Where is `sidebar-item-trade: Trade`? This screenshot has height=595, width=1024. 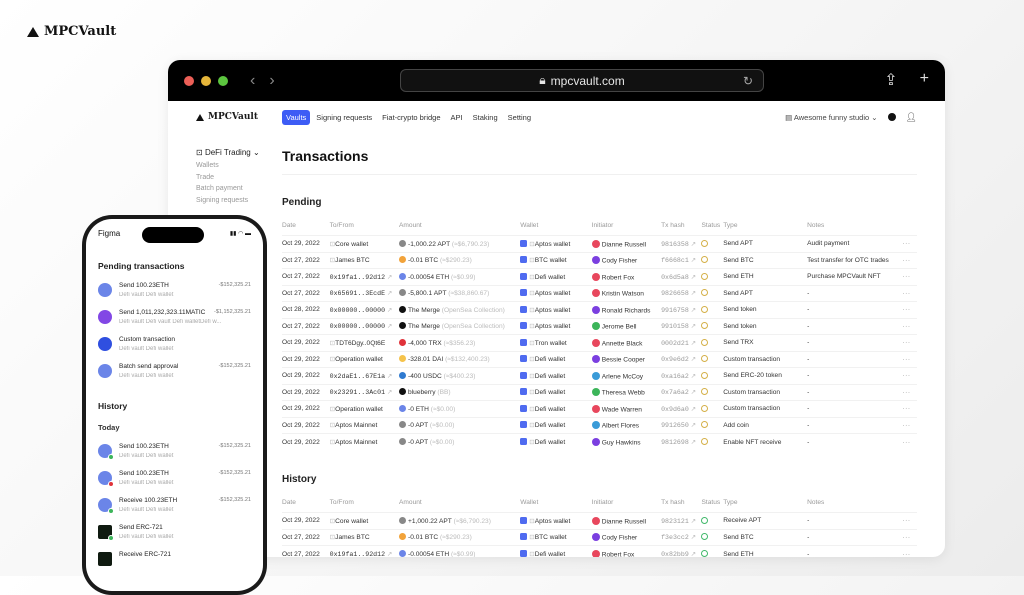 sidebar-item-trade: Trade is located at coordinates (205, 177).